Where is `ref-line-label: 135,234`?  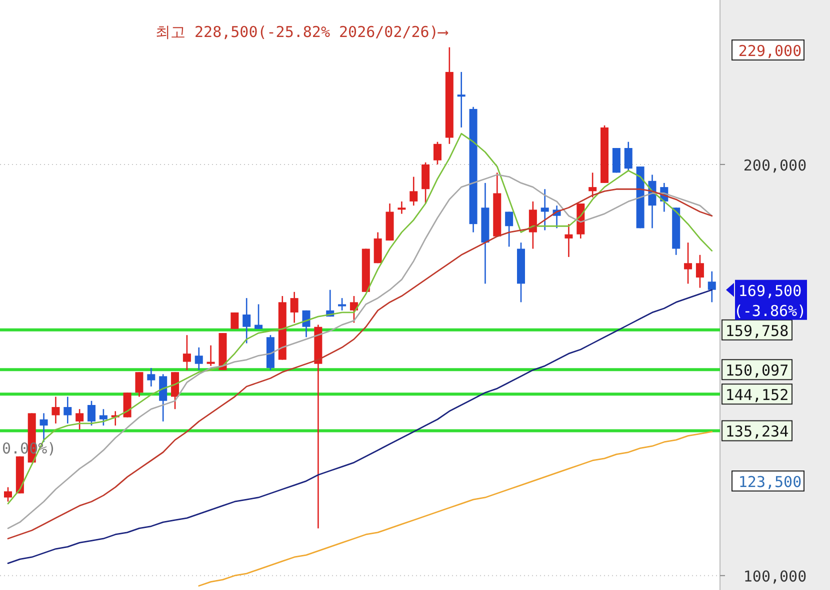 ref-line-label: 135,234 is located at coordinates (757, 431).